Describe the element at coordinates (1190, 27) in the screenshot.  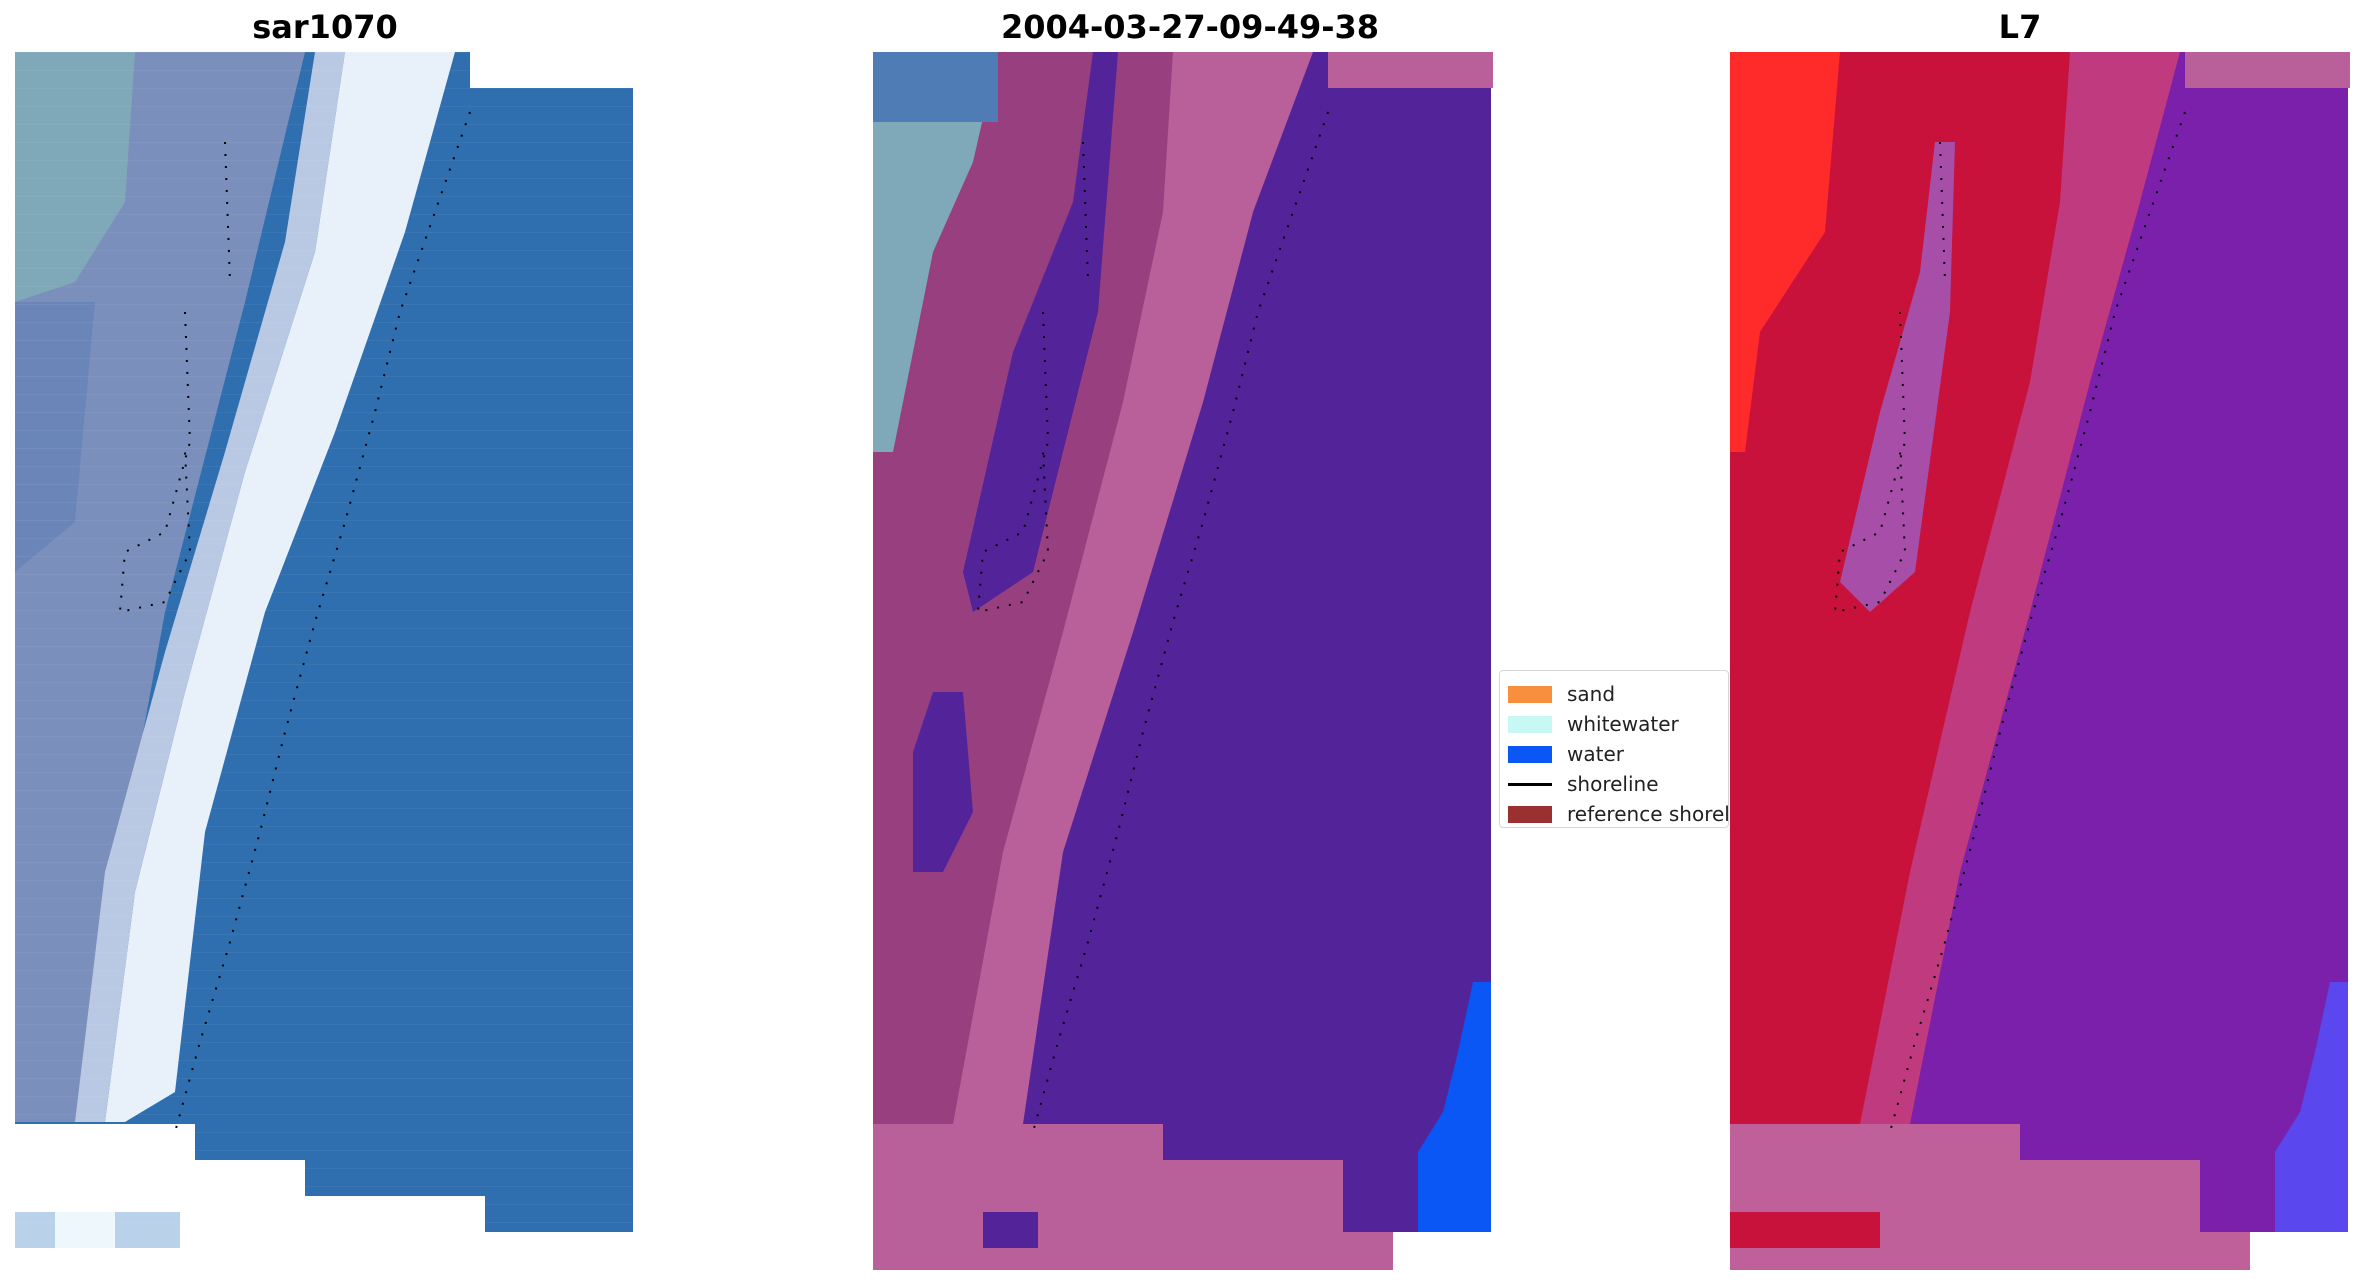
I see `panel-title-date: 2004-03-27-09-49-38` at that location.